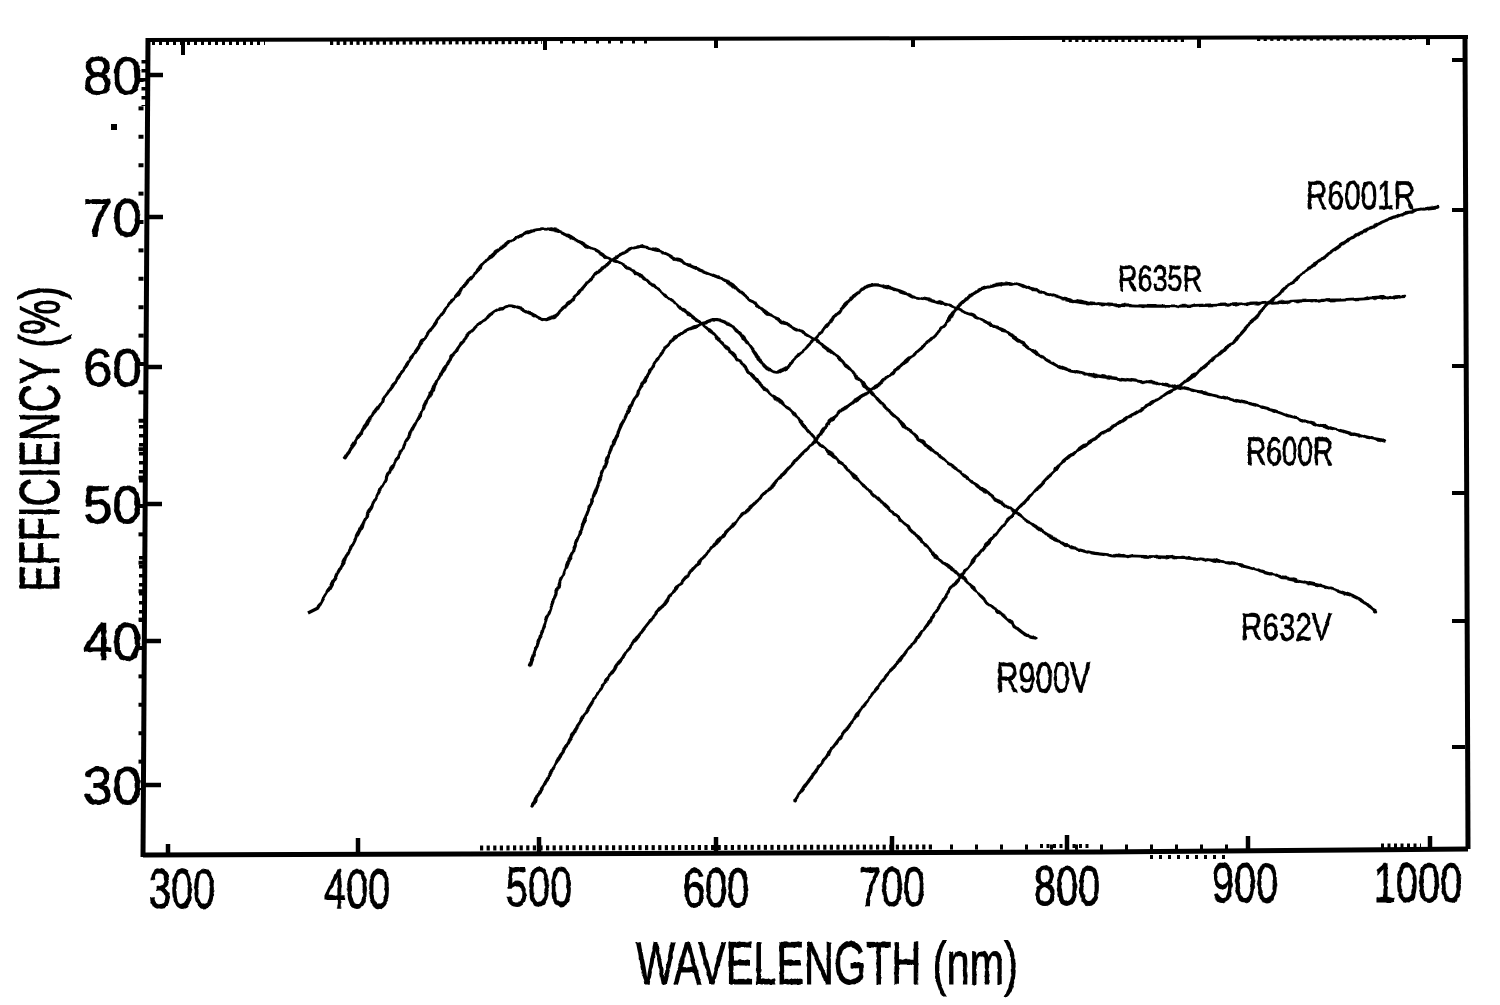 This screenshot has height=1005, width=1500. I want to click on svg-text: 60, so click(112, 368).